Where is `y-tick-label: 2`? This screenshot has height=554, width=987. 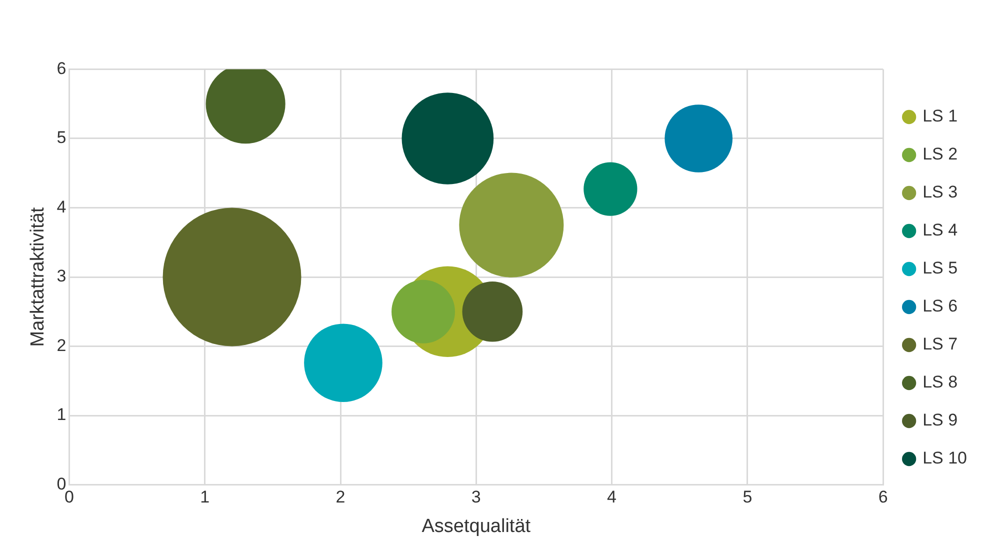
y-tick-label: 2 is located at coordinates (61, 345).